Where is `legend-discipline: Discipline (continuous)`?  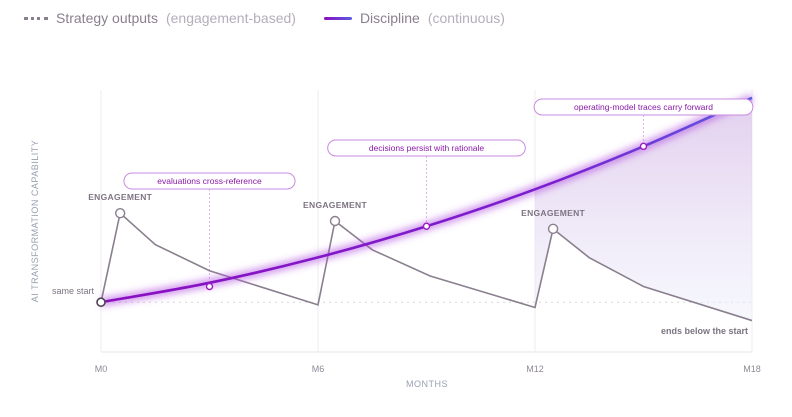
legend-discipline: Discipline (continuous) is located at coordinates (414, 18).